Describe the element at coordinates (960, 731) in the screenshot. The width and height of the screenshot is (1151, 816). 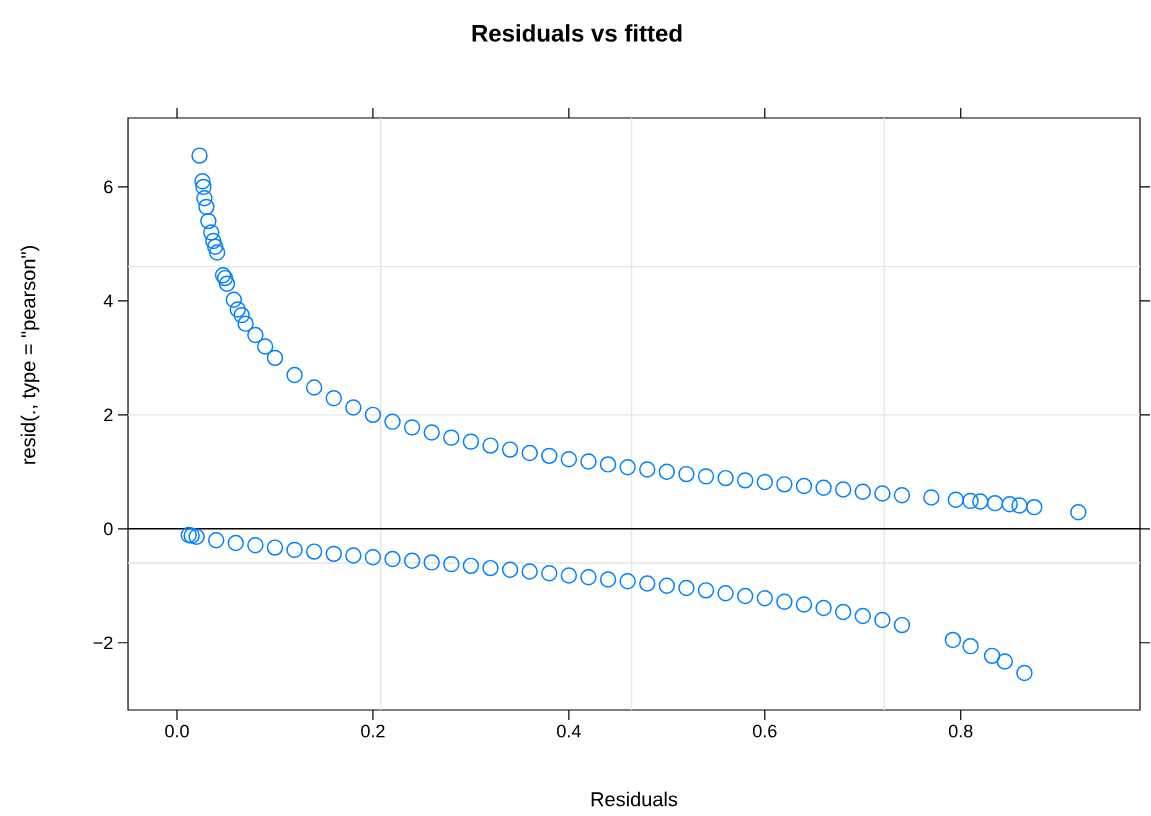
I see `x-tick-label: 0.8` at that location.